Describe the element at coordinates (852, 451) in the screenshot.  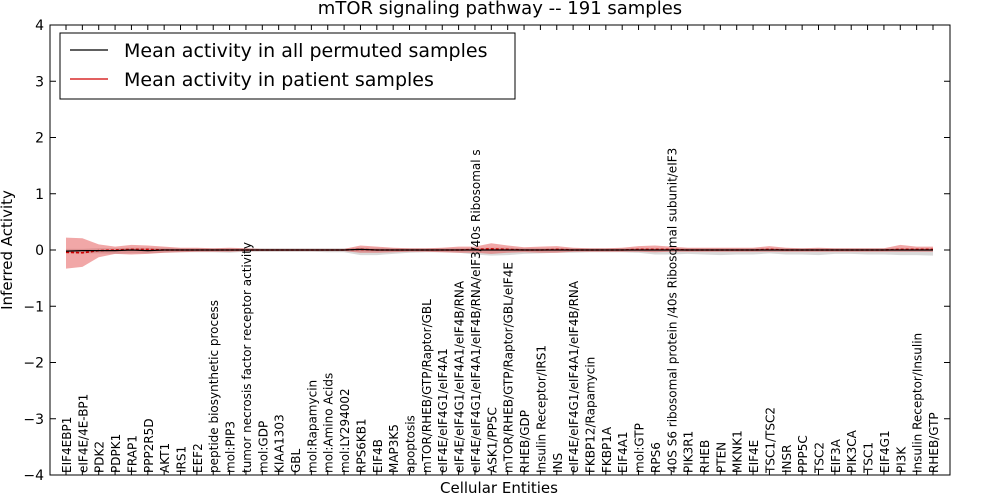
I see `x-tick-label: PIK3CA` at that location.